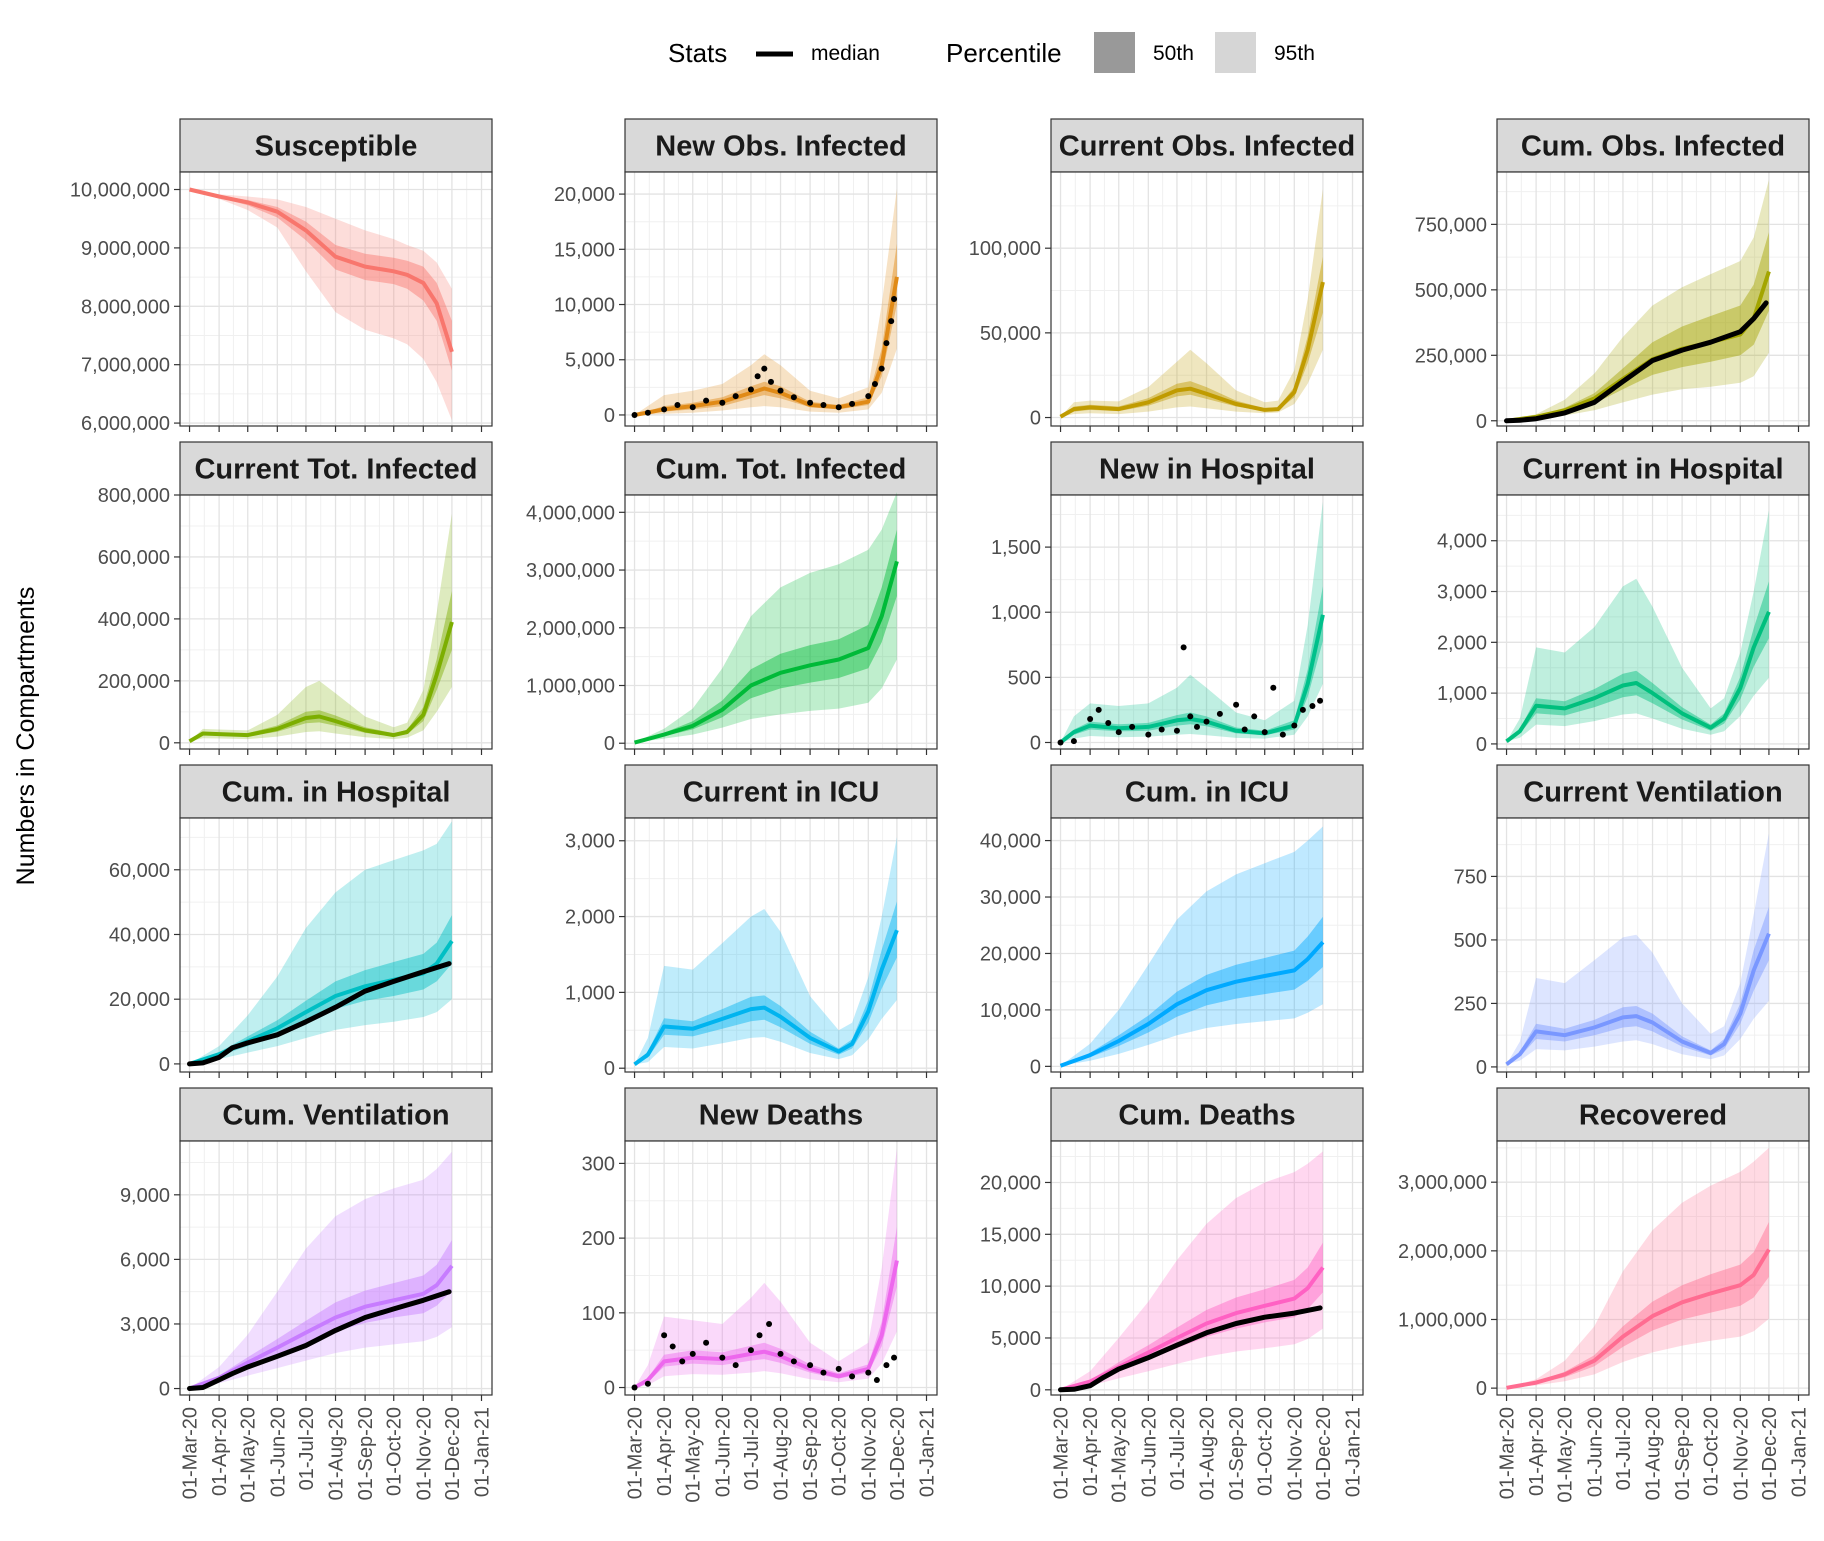 The image size is (1824, 1541). I want to click on facet-panel-8: Current in Hospital 0 1,000 2,000 3,000 4,000, so click(1623, 598).